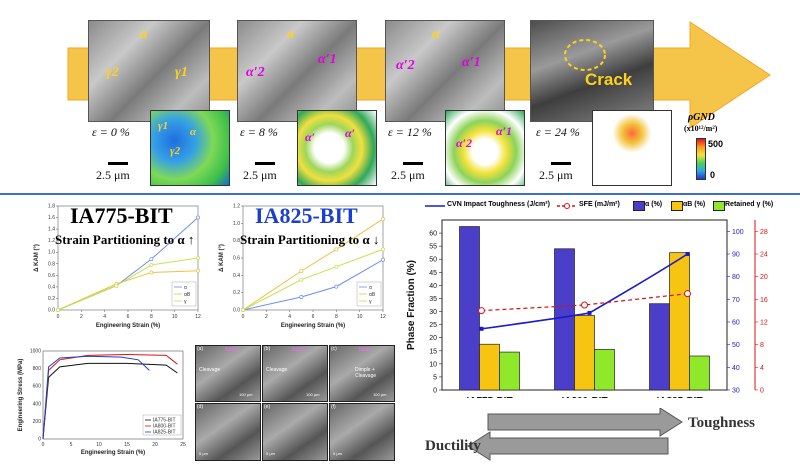 This screenshot has height=467, width=800. I want to click on ebsd-label: α′2, so click(464, 143).